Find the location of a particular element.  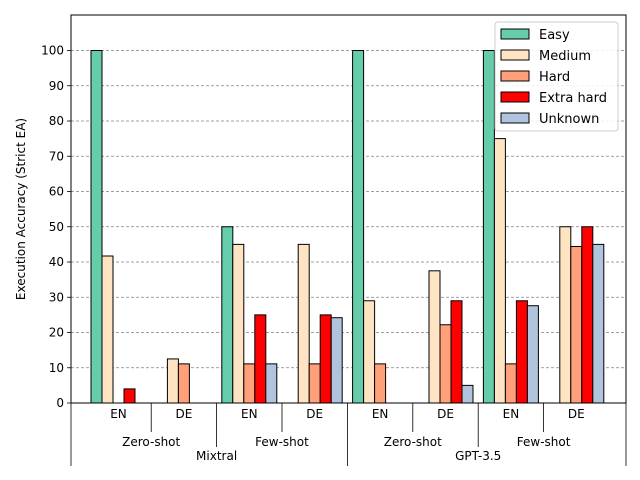

y-tick-label: 60 is located at coordinates (56, 192).